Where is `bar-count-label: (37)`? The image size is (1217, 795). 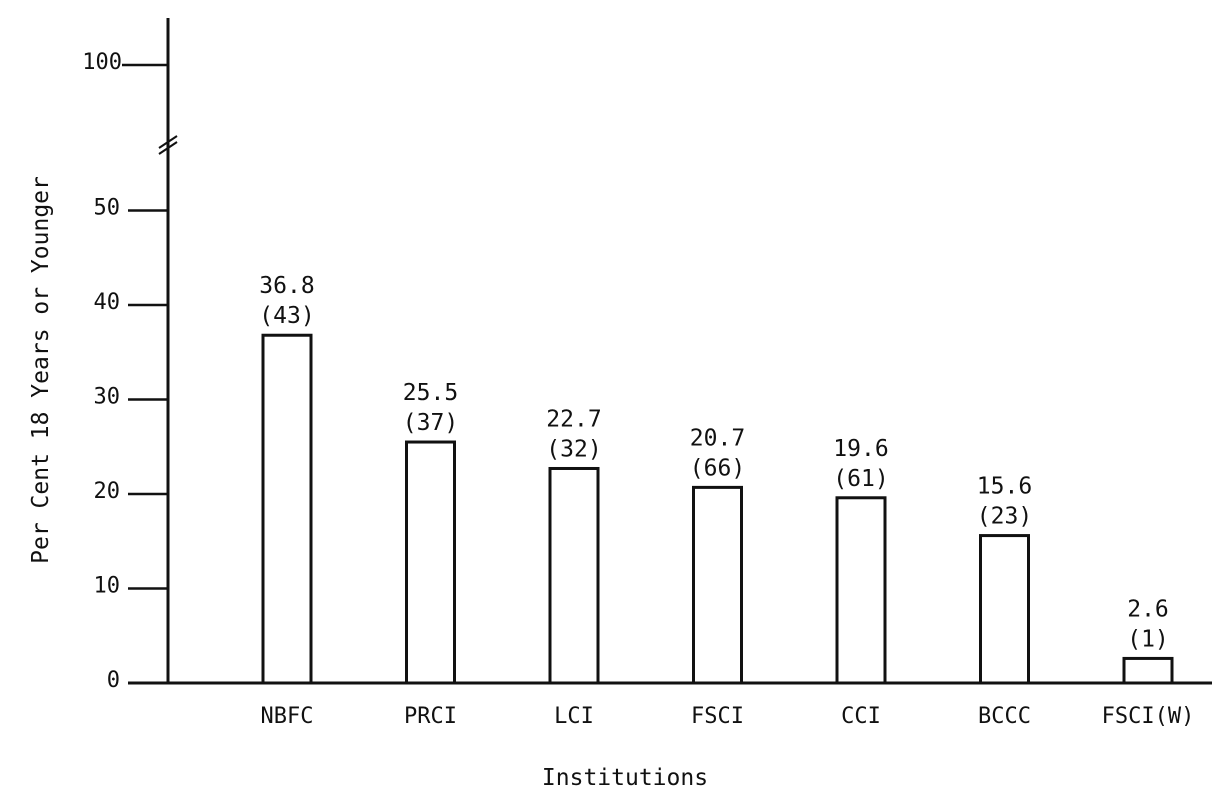 bar-count-label: (37) is located at coordinates (430, 423).